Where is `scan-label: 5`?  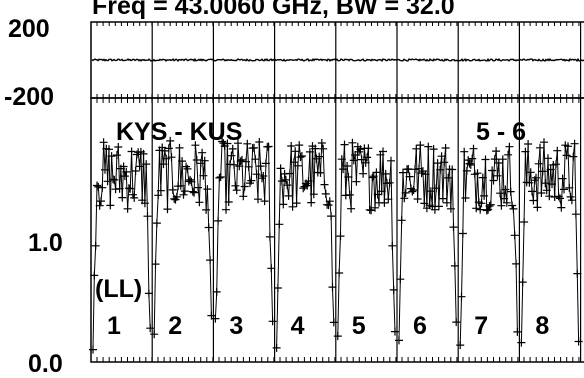
scan-label: 5 is located at coordinates (359, 326).